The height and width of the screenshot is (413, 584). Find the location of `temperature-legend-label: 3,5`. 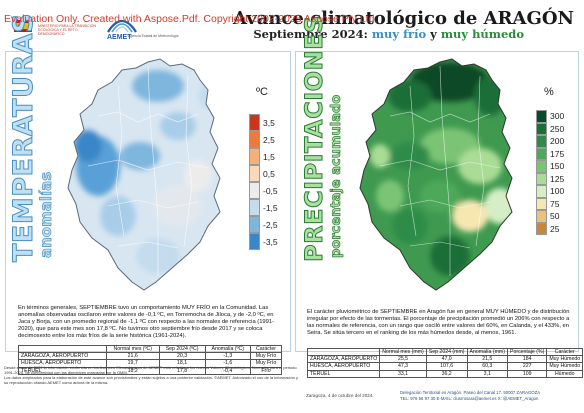

temperature-legend-label: 3,5 is located at coordinates (269, 122).